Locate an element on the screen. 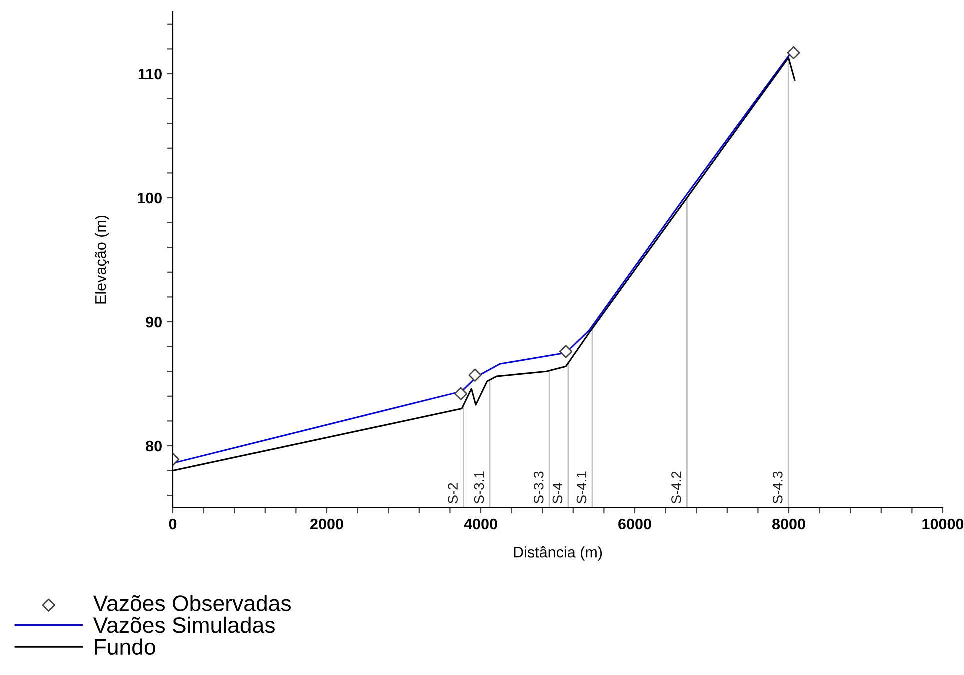 The height and width of the screenshot is (675, 964). x-tick-label: 8000 is located at coordinates (789, 524).